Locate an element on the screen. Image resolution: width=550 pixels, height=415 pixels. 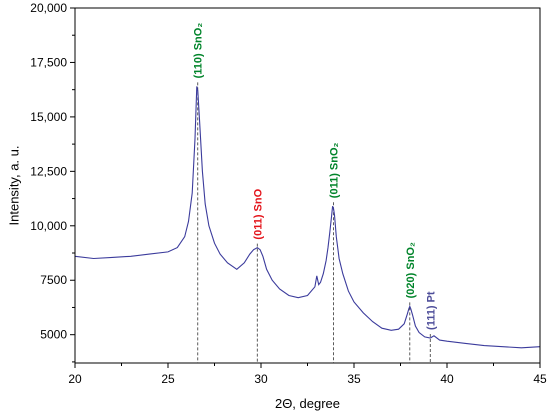
y-tick-label: 20,000 is located at coordinates (48, 8).